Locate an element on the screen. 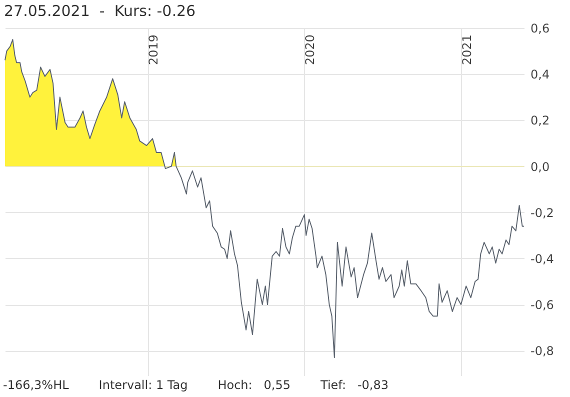 Image resolution: width=570 pixels, height=397 pixels. chart-title: 27.05.2021 - Kurs: -0,26 is located at coordinates (100, 11).